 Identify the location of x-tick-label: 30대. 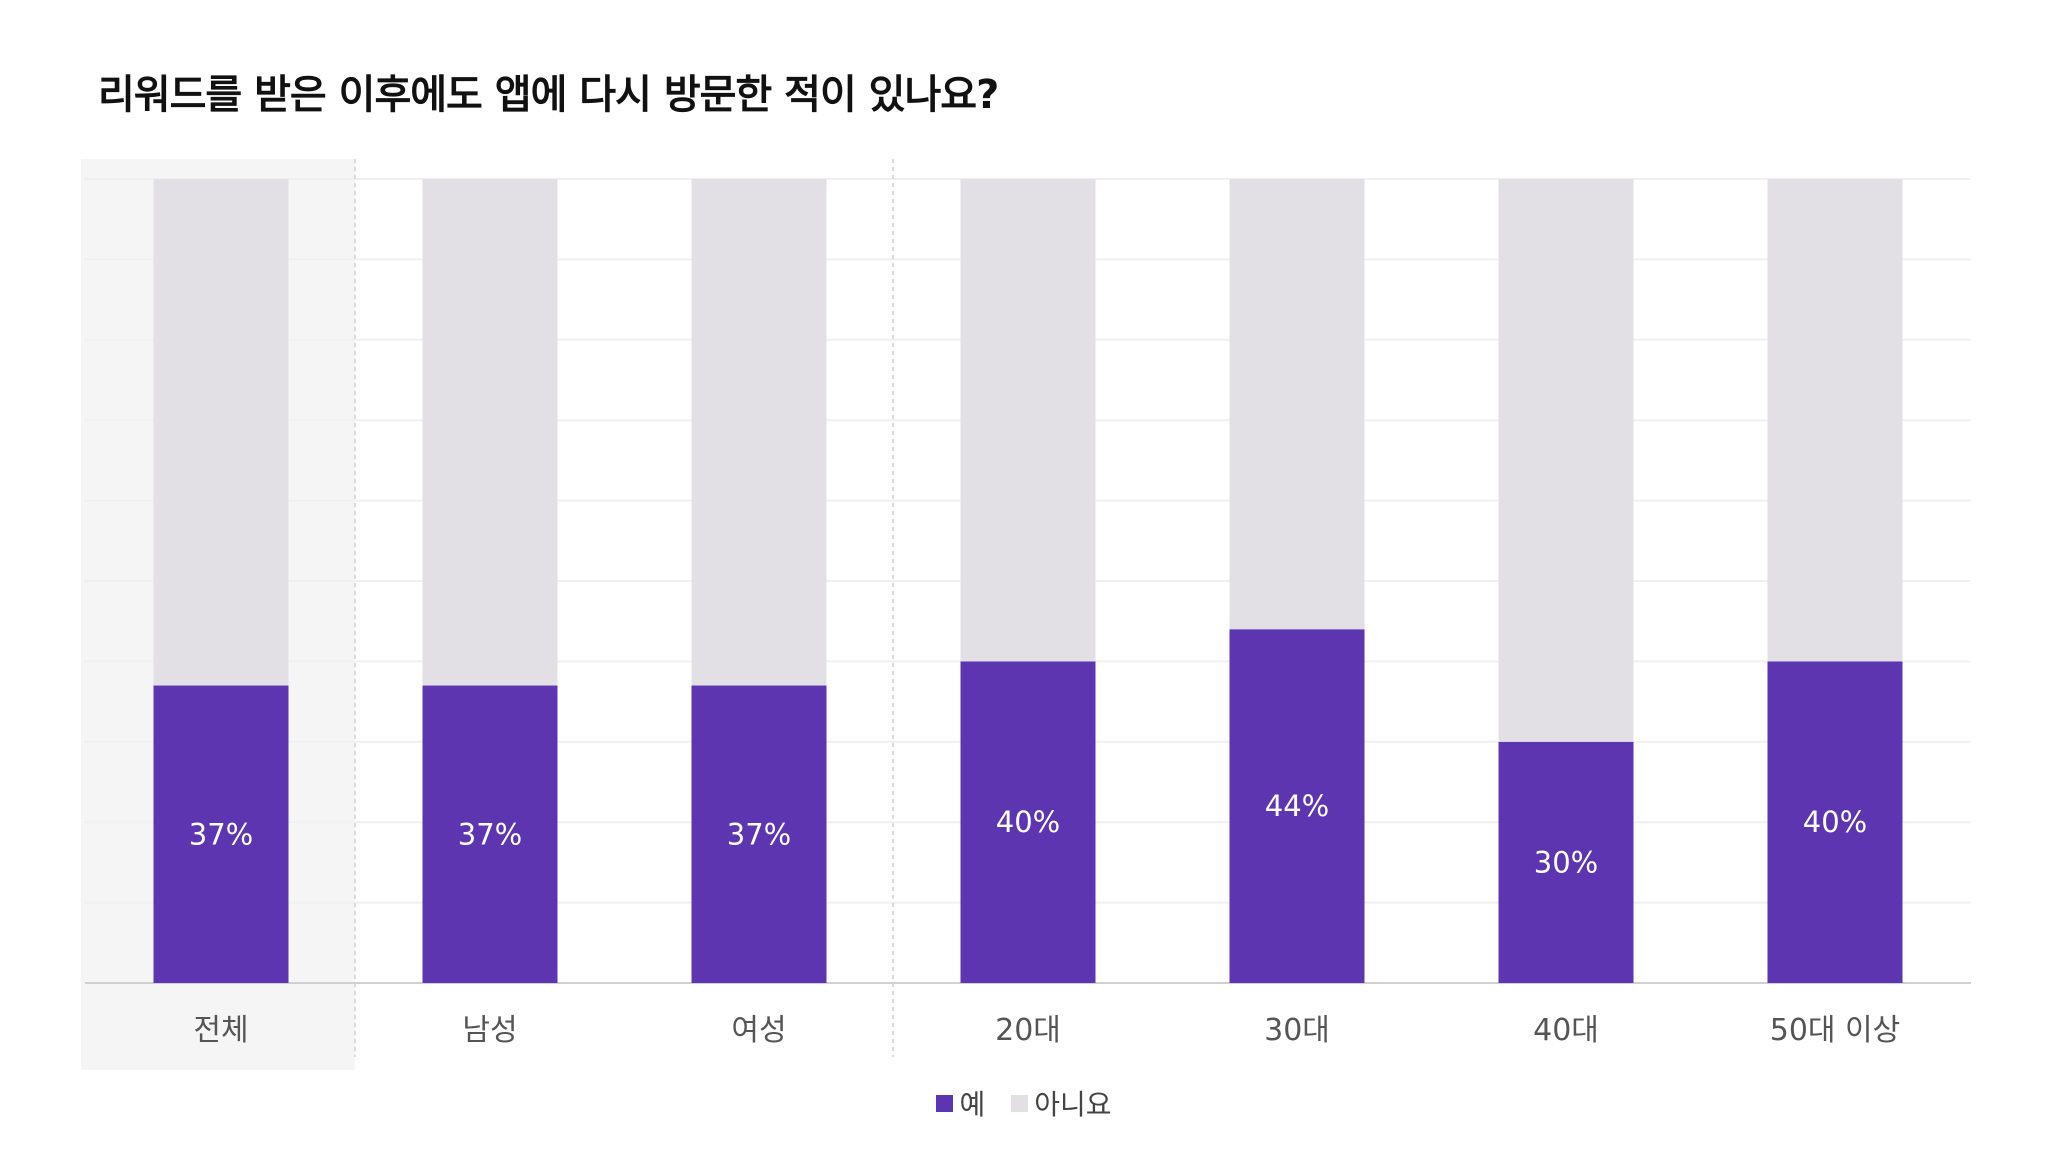
(1297, 1030).